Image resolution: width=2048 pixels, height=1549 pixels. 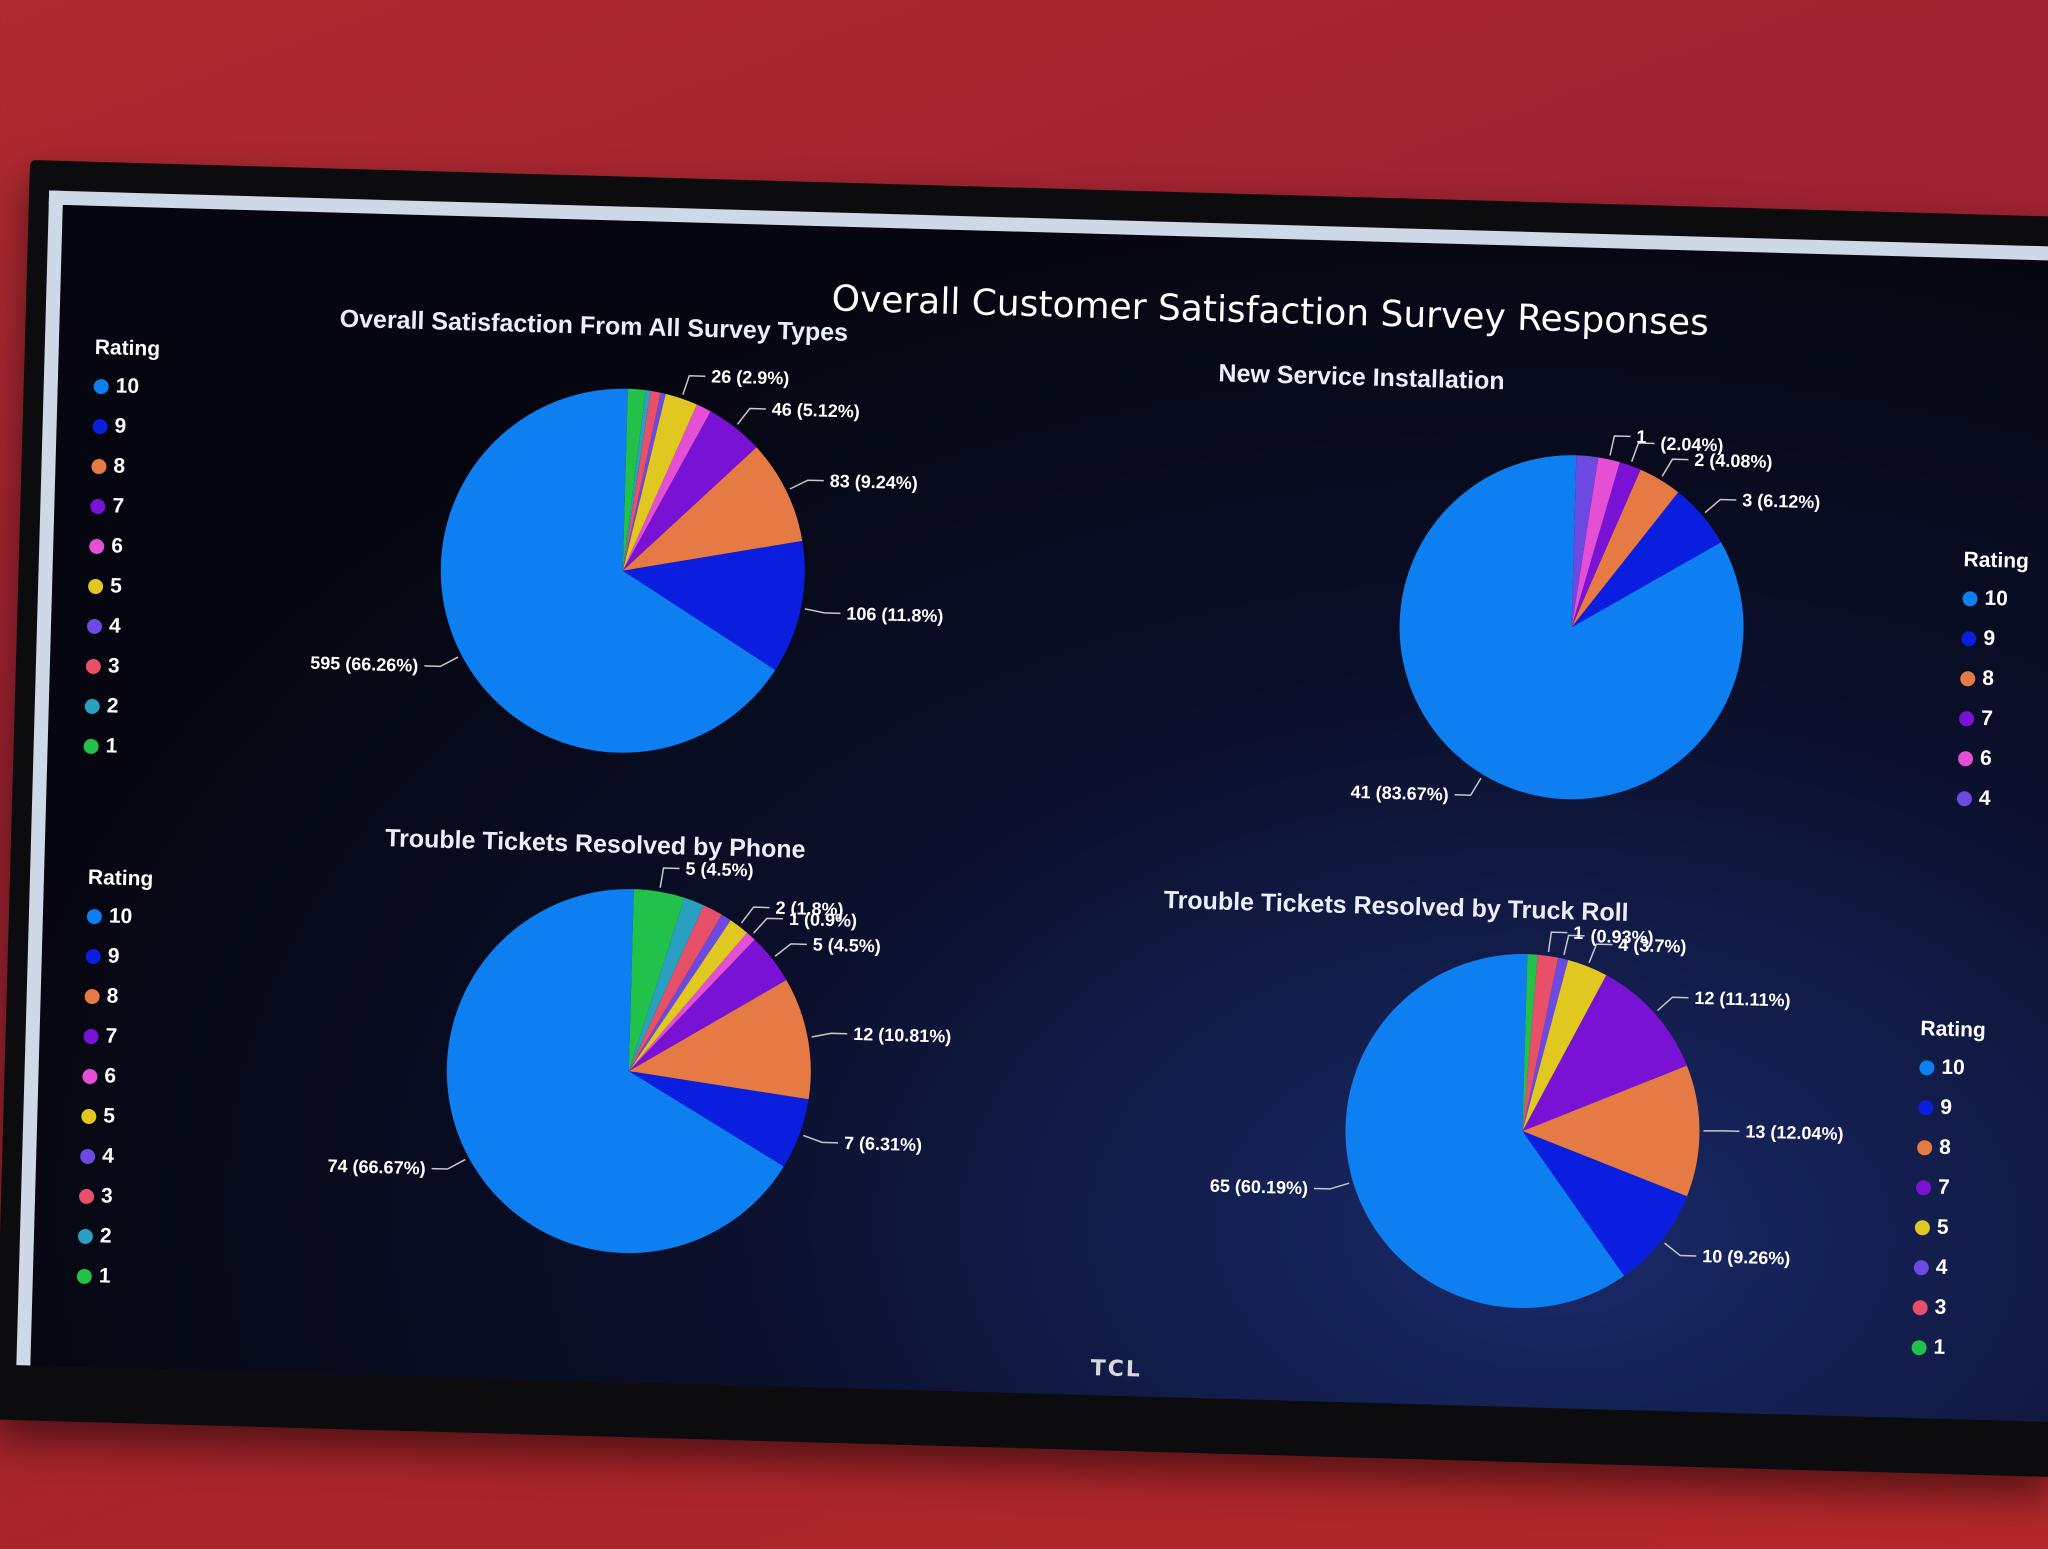 I want to click on legend-label: 3, so click(x=113, y=666).